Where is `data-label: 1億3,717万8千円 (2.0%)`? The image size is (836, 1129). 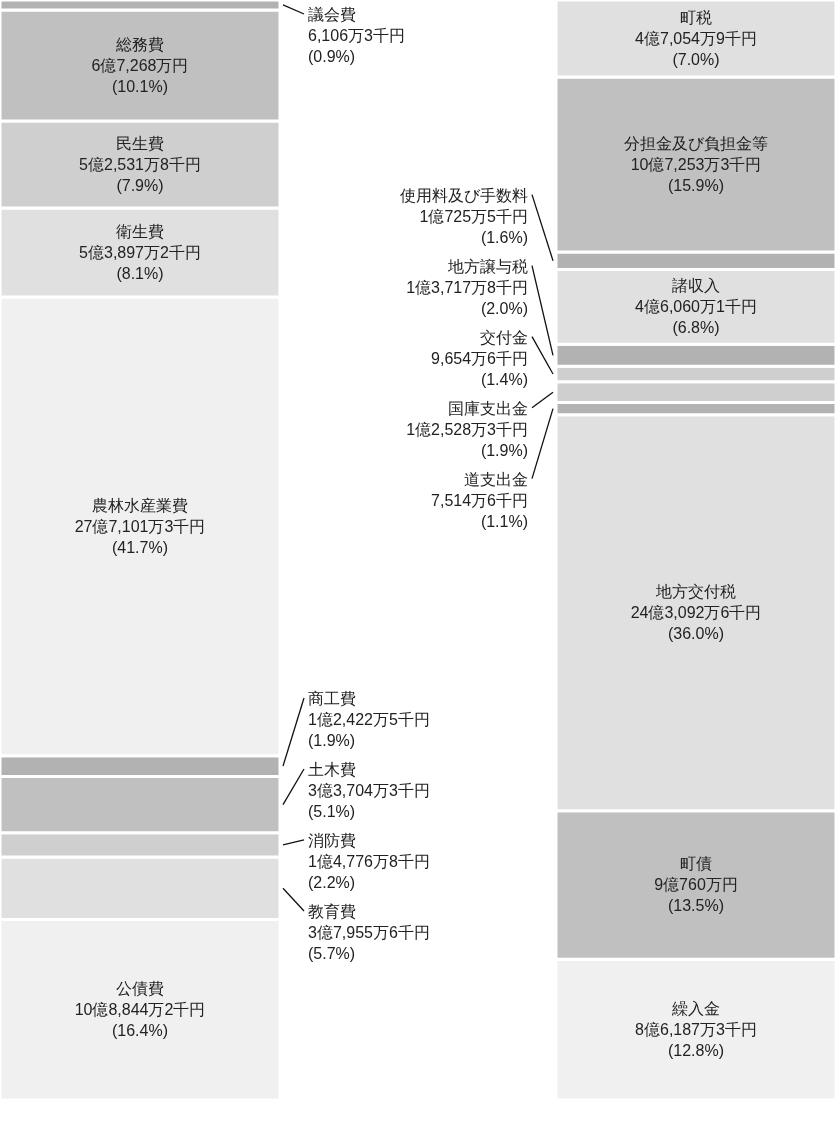
data-label: 1億3,717万8千円 (2.0%) is located at coordinates (467, 297).